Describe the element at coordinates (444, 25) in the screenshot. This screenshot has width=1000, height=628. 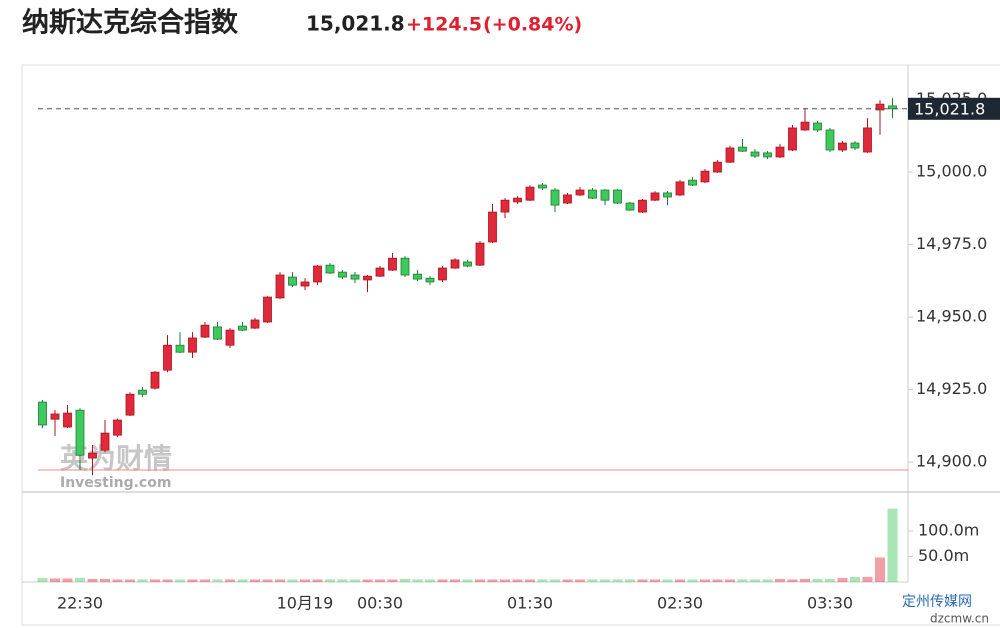
I see `change: +124.5` at that location.